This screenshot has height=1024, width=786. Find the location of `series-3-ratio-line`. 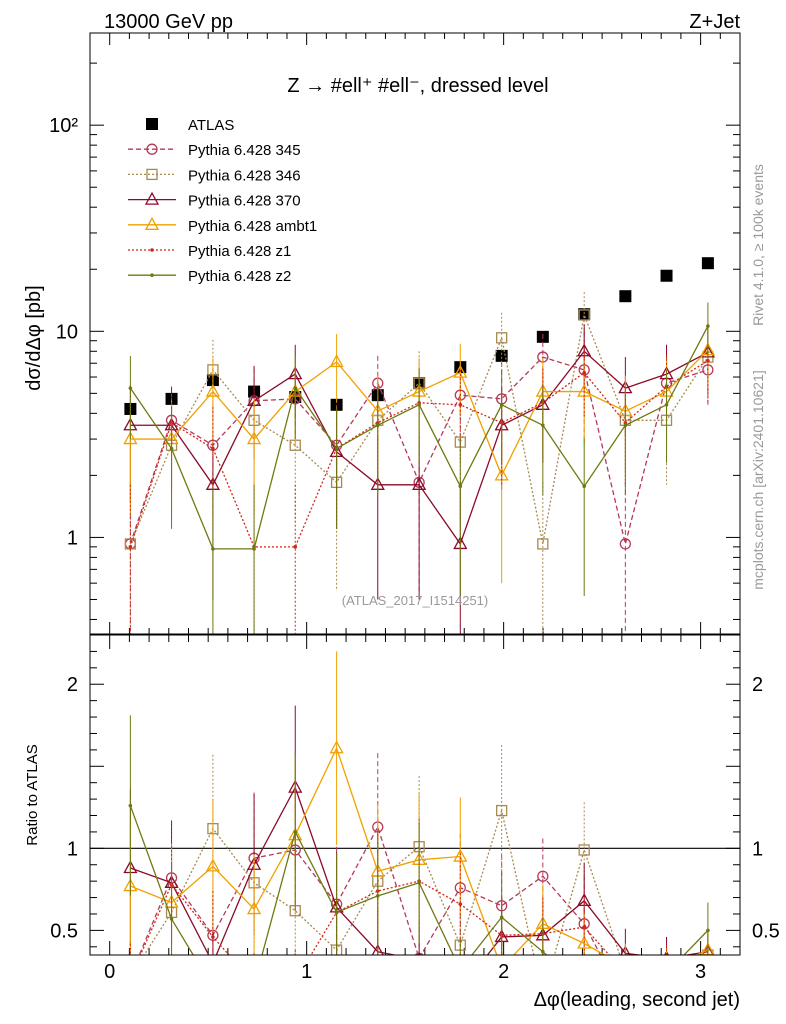

series-3-ratio-line is located at coordinates (419, 870).